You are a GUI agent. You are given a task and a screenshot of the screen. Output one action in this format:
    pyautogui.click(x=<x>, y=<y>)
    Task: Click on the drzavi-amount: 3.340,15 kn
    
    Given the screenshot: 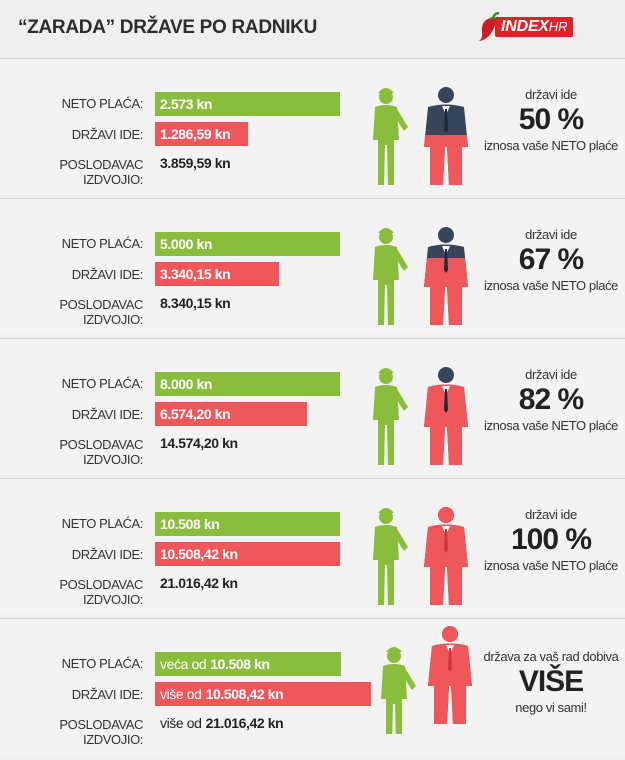 What is the action you would take?
    pyautogui.click(x=195, y=274)
    